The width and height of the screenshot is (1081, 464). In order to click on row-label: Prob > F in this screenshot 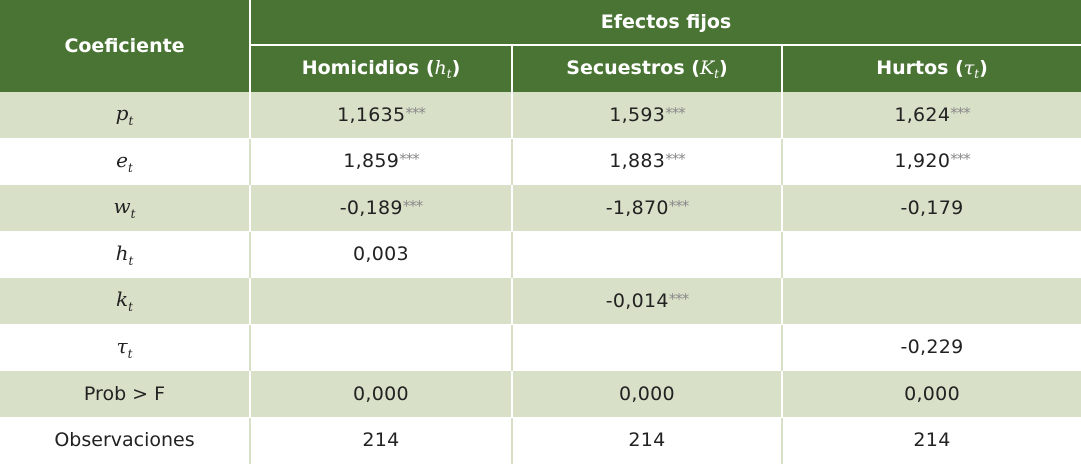, I will do `click(125, 394)`.